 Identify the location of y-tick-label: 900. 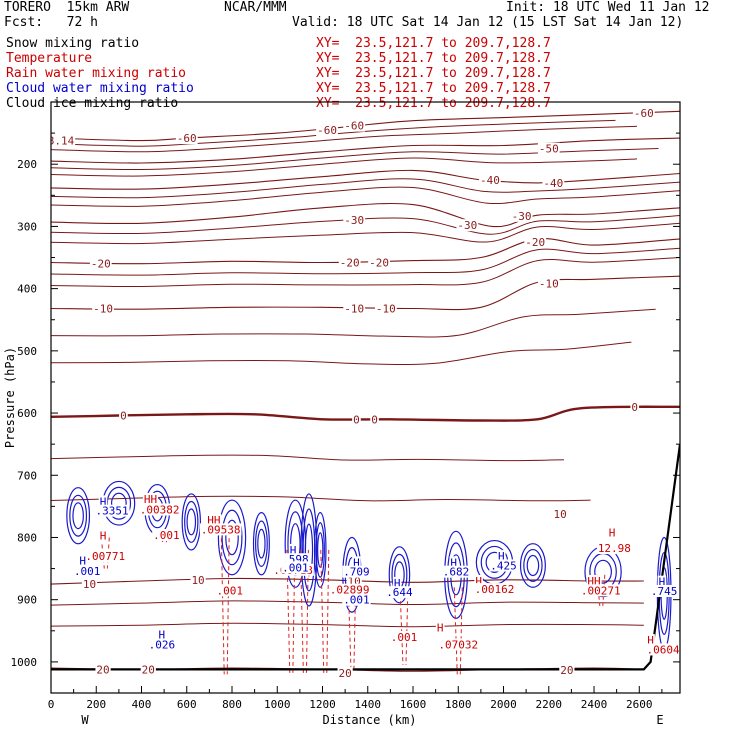
(27, 600).